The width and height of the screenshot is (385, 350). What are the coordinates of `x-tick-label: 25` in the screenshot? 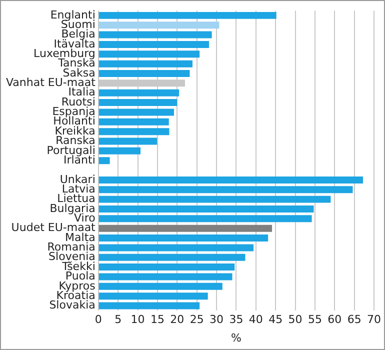 It's located at (197, 319).